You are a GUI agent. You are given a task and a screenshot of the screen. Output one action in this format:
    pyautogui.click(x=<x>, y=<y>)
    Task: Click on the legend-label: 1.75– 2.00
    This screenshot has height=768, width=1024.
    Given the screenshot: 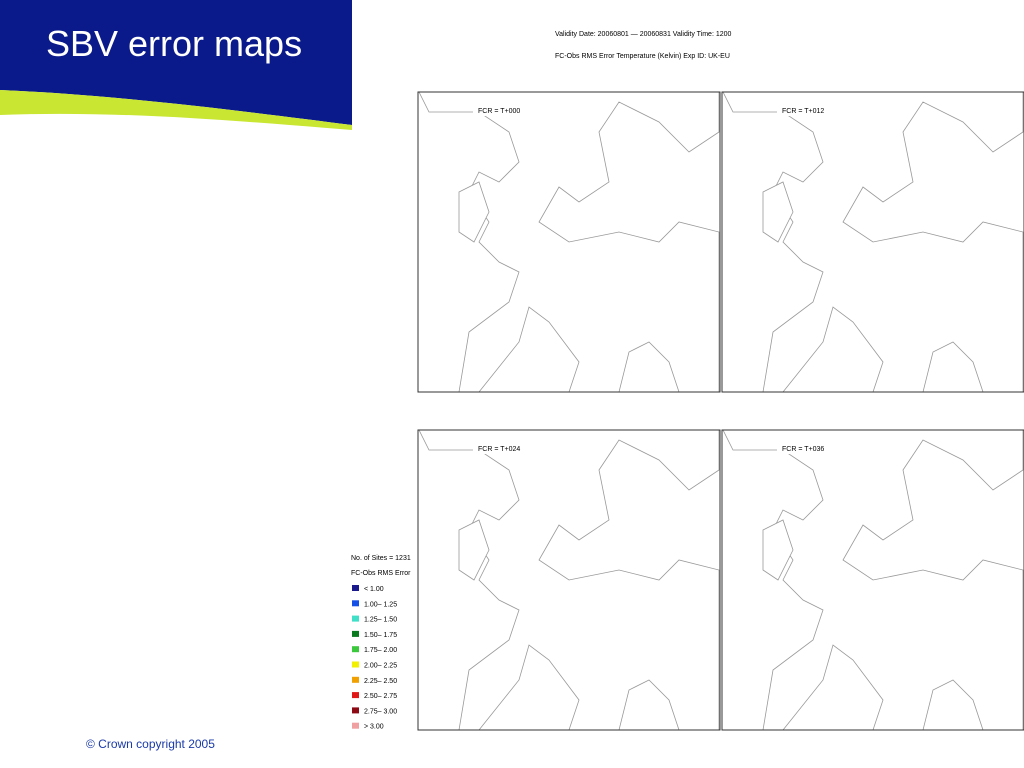 What is the action you would take?
    pyautogui.click(x=380, y=650)
    